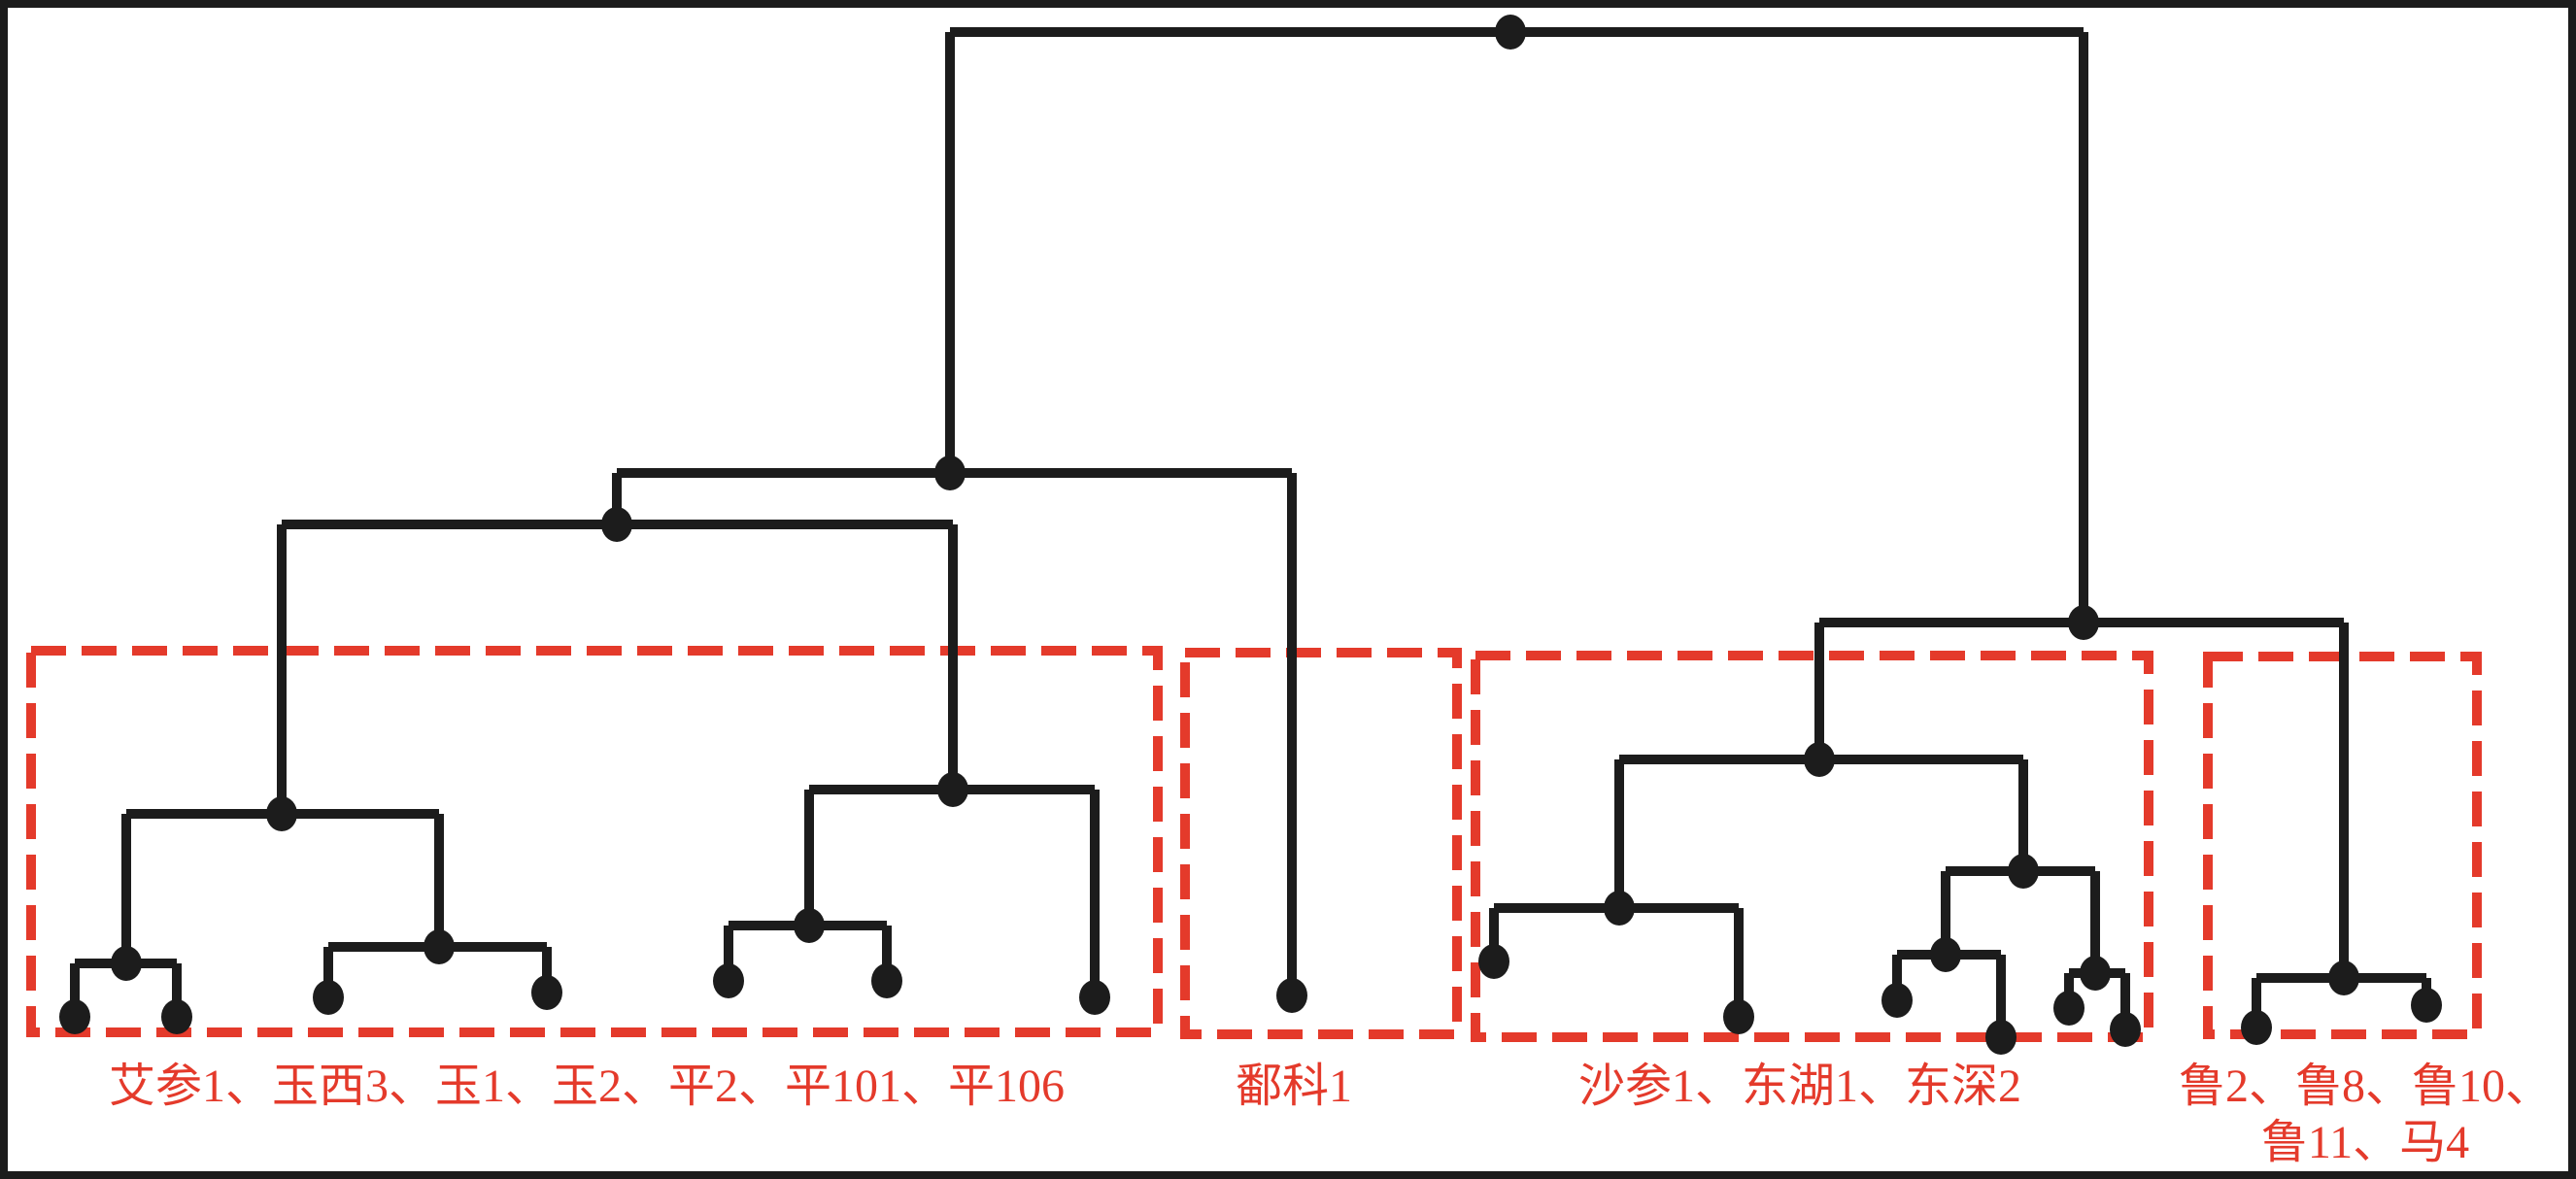  I want to click on cluster4-label-line2: 鲁11、马4, so click(2365, 1143).